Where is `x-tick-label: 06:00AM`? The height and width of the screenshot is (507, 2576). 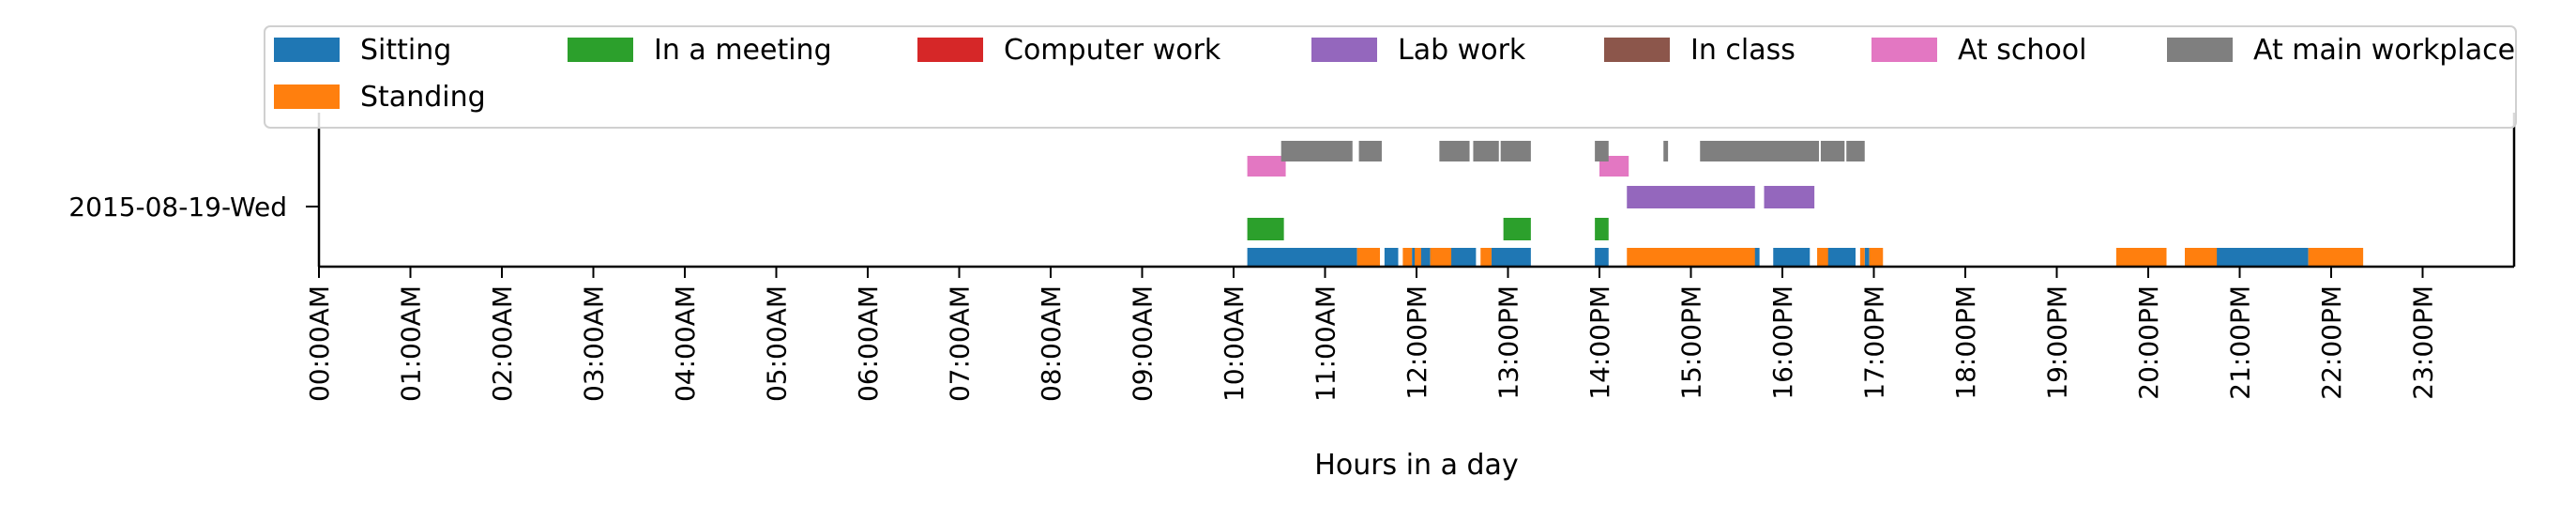
x-tick-label: 06:00AM is located at coordinates (869, 344).